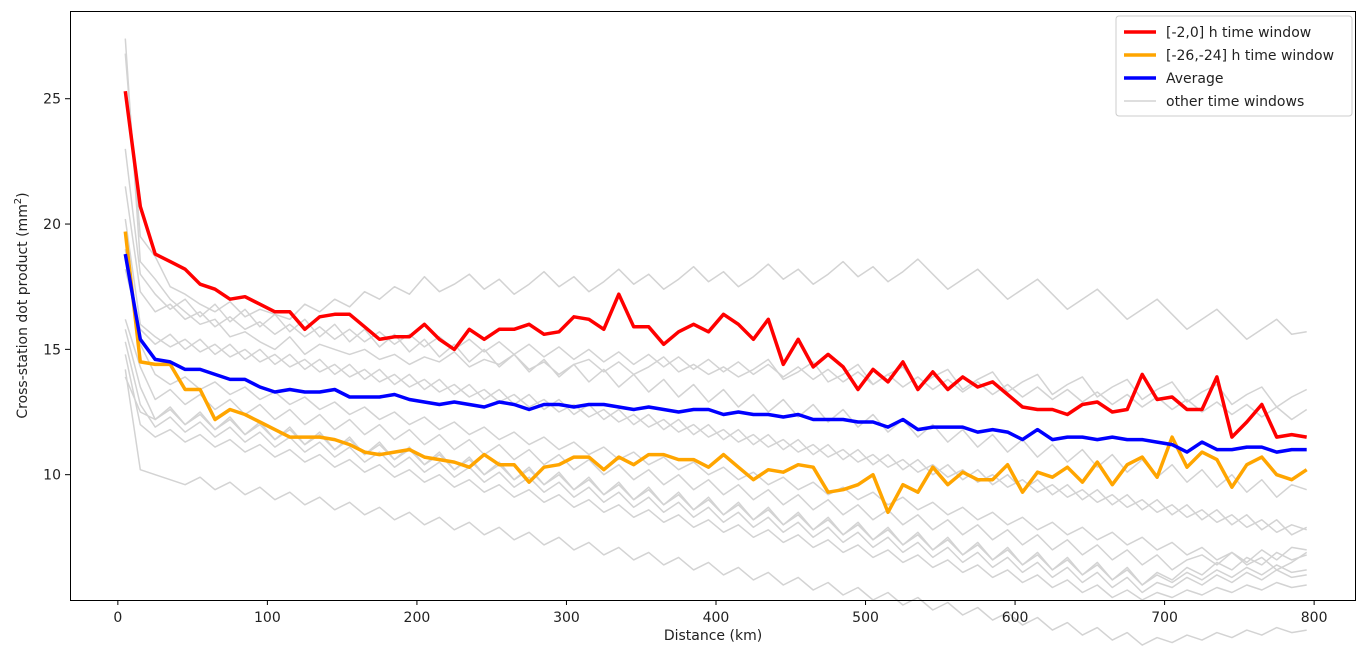 Image resolution: width=1356 pixels, height=646 pixels. I want to click on y-tick-label: 20, so click(52, 225).